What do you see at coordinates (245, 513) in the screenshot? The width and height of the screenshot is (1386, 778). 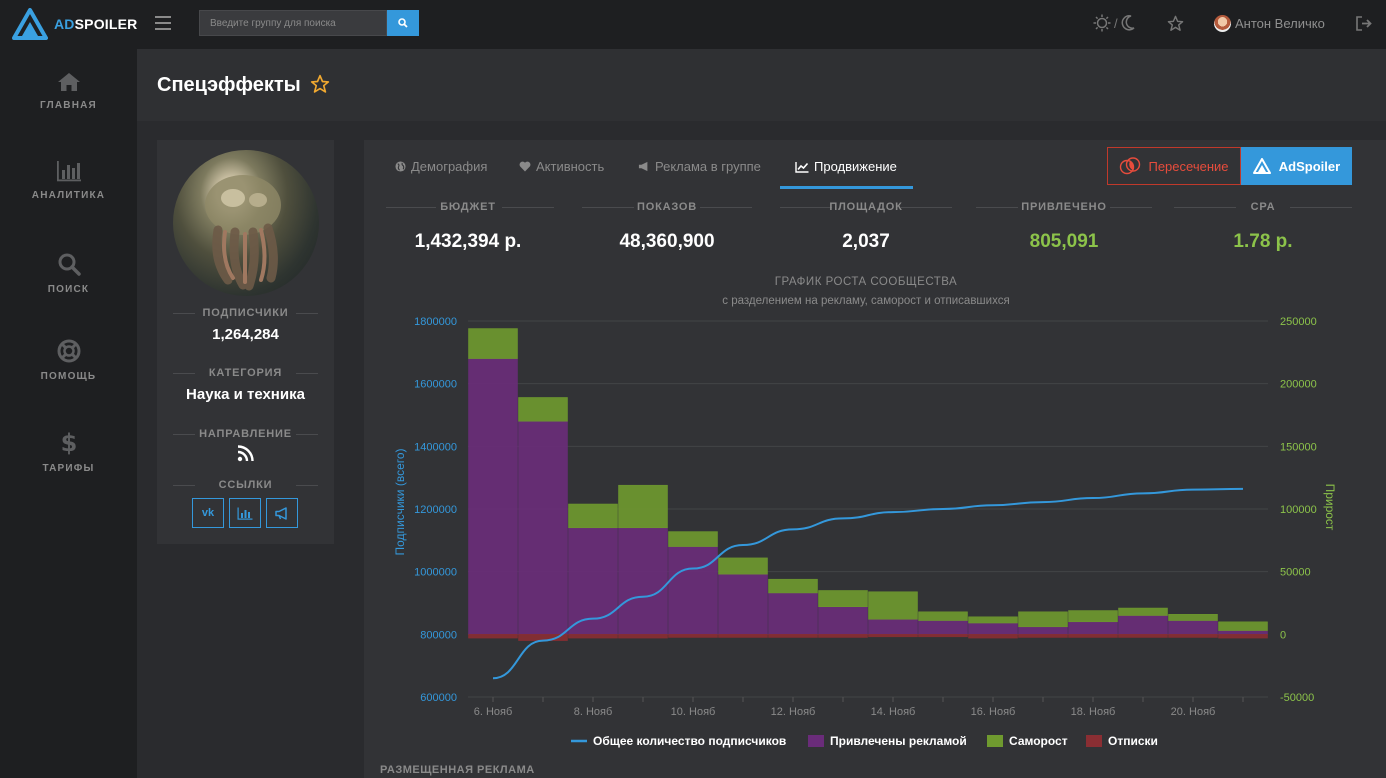 I see `stats-link-button` at bounding box center [245, 513].